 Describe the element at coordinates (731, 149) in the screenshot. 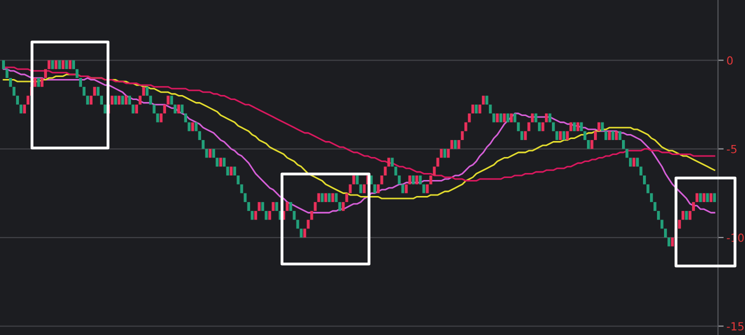

I see `y-tick-label: -5` at that location.